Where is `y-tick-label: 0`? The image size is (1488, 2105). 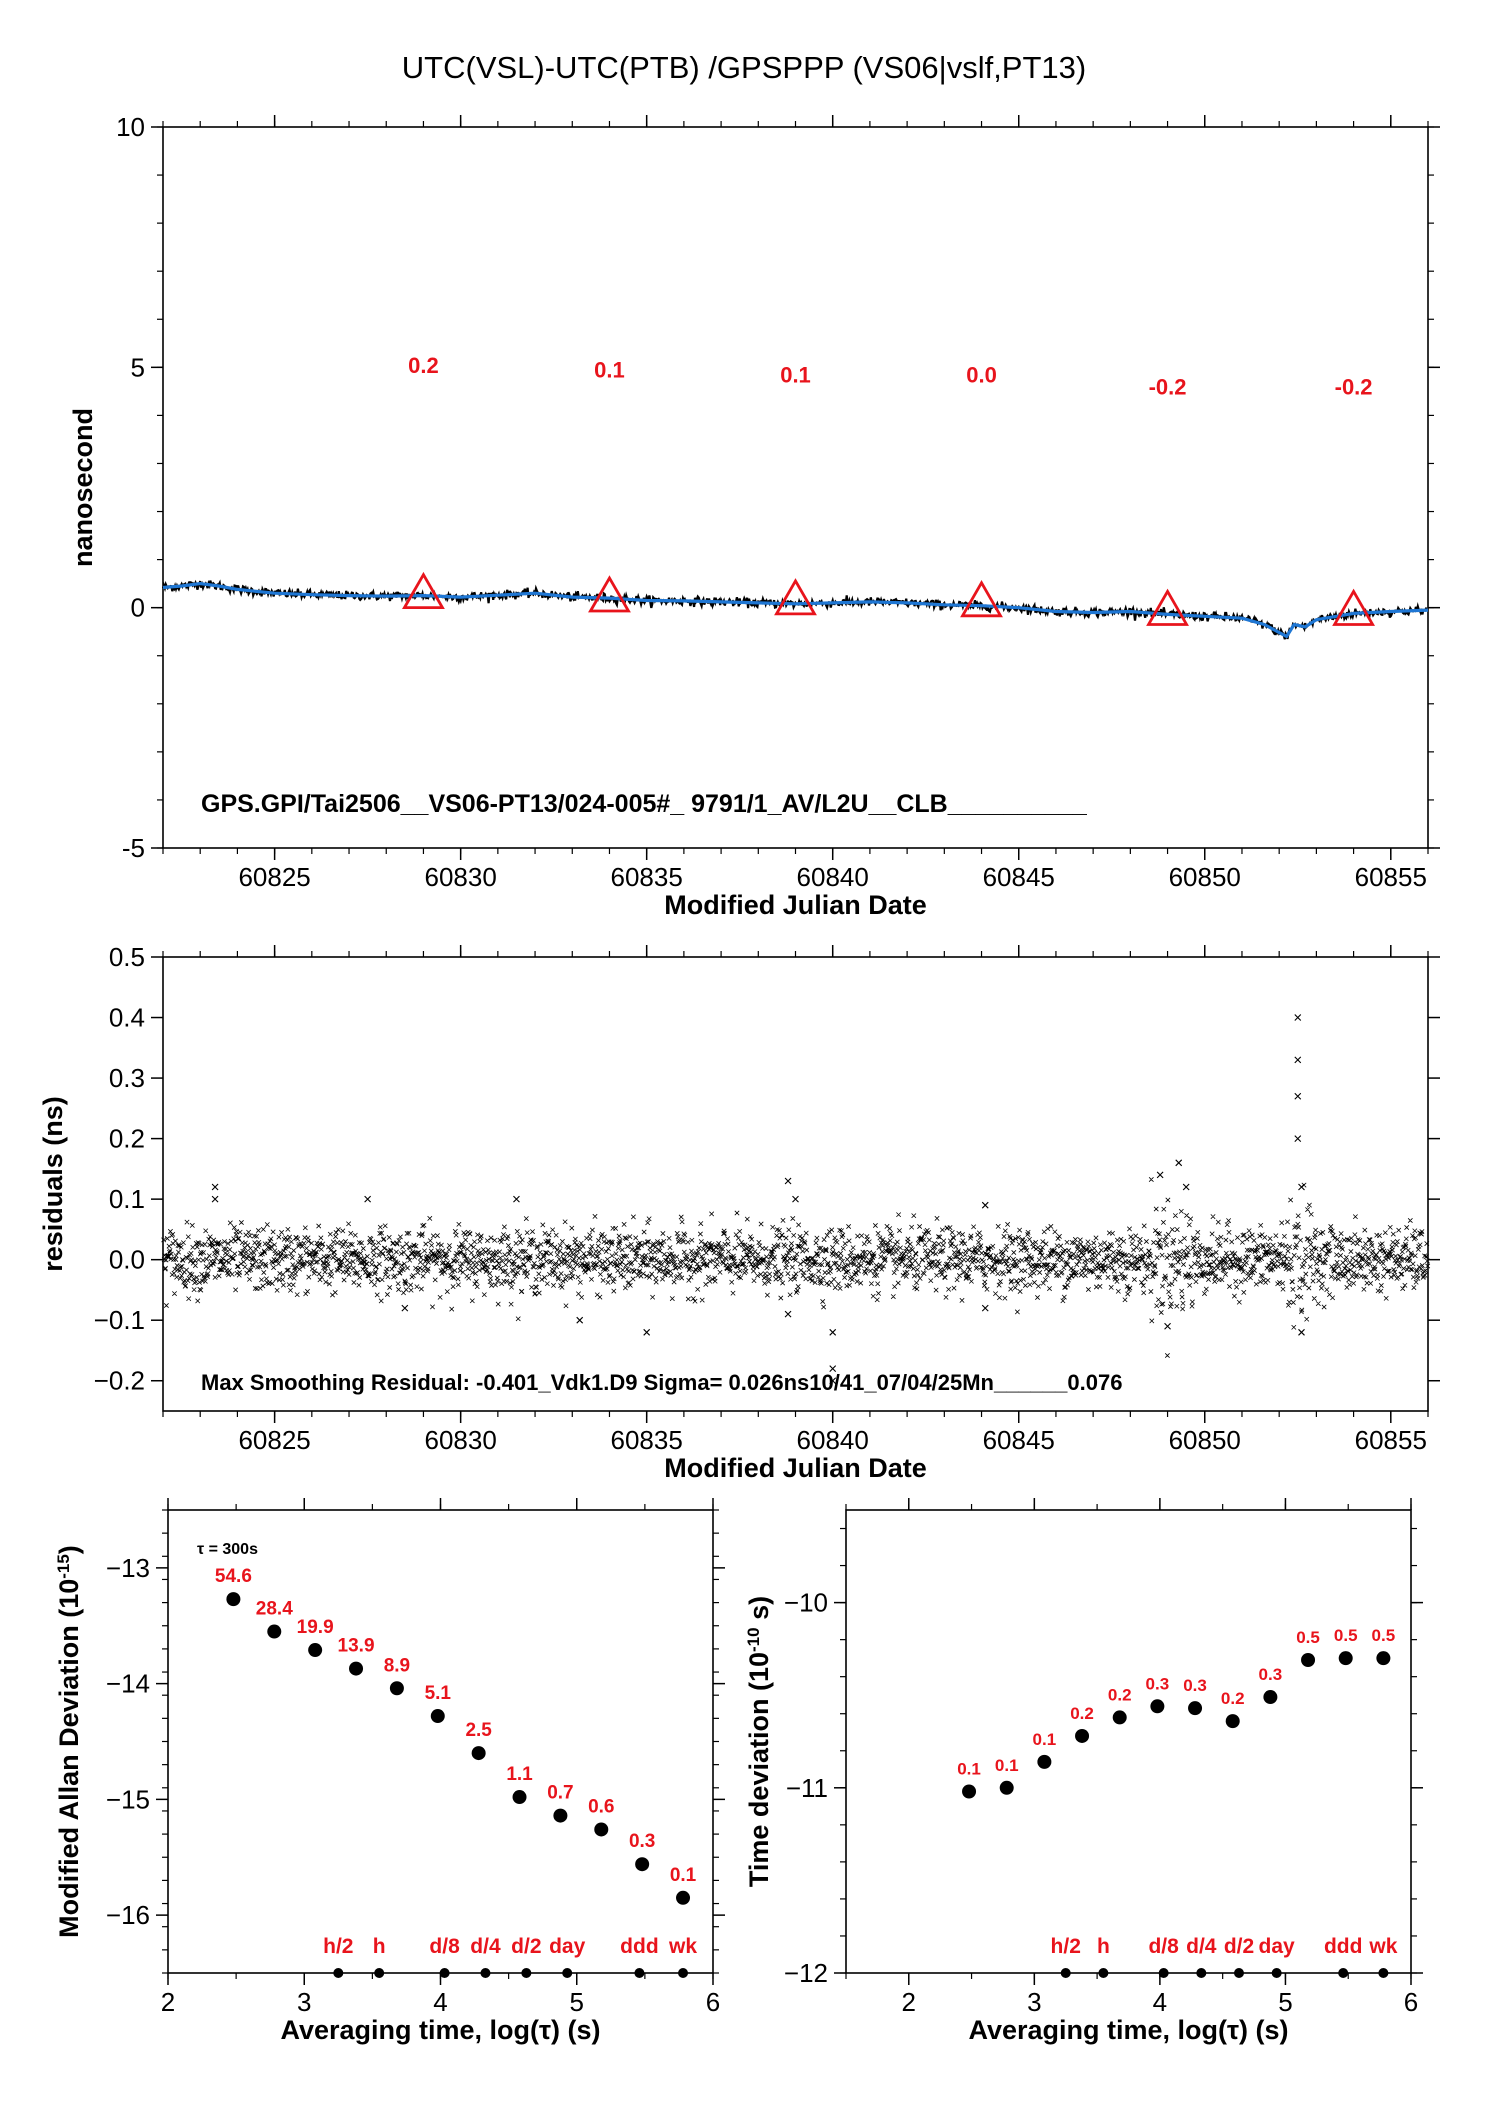
y-tick-label: 0 is located at coordinates (138, 608).